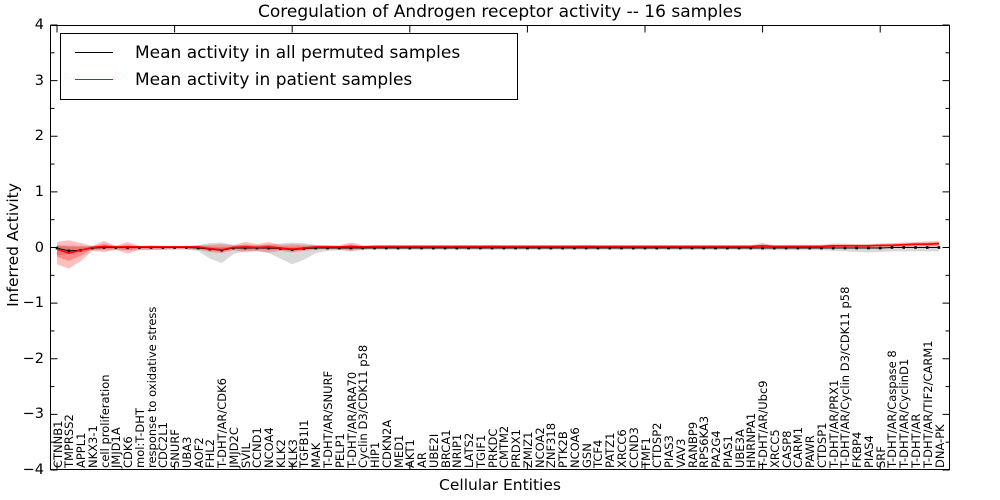 This screenshot has height=500, width=1000. Describe the element at coordinates (633, 447) in the screenshot. I see `x-tick-label: CCND3` at that location.